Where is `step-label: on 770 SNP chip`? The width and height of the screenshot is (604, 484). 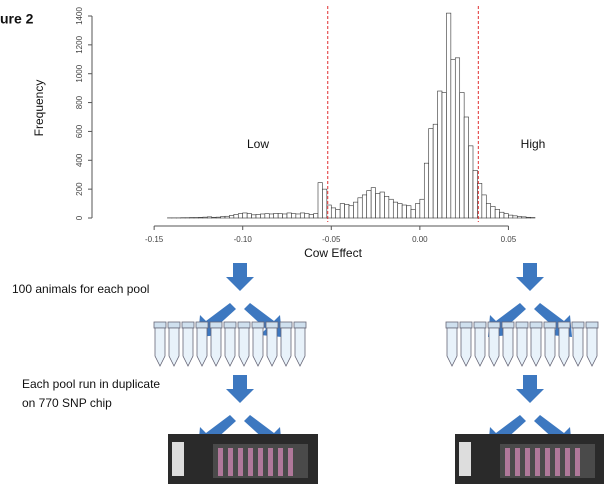 step-label: on 770 SNP chip is located at coordinates (67, 403).